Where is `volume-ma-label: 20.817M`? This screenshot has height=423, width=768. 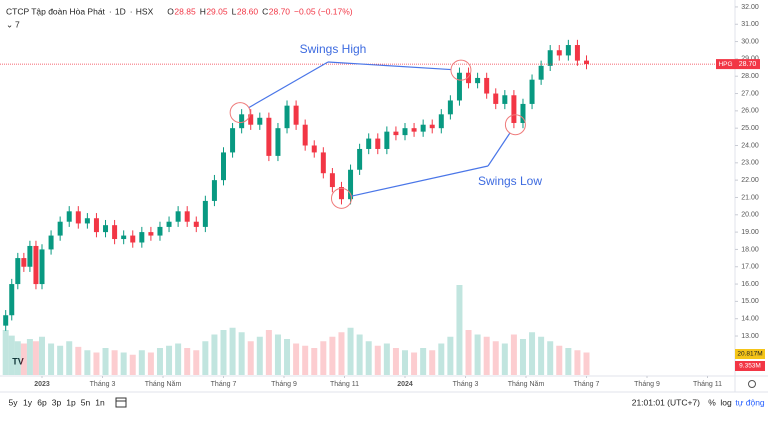 volume-ma-label: 20.817M is located at coordinates (749, 354).